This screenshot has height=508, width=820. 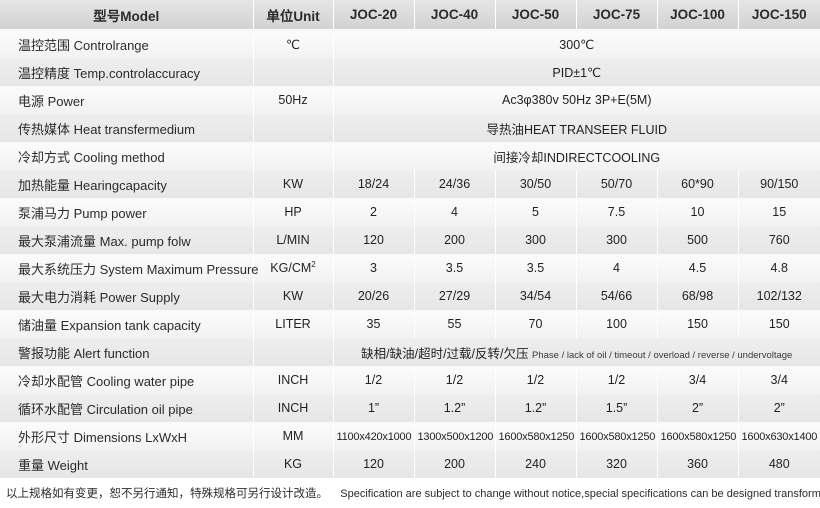 I want to click on row-value: 10, so click(x=698, y=212).